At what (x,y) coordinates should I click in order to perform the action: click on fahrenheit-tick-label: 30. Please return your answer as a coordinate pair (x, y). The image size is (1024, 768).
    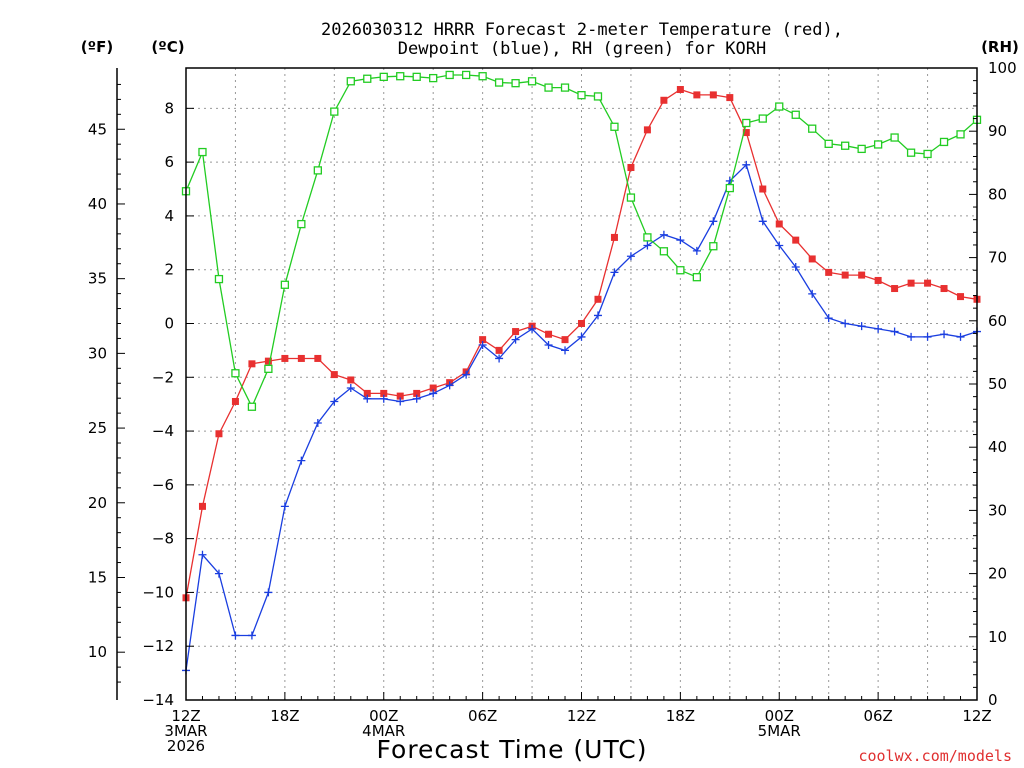
    Looking at the image, I should click on (97, 353).